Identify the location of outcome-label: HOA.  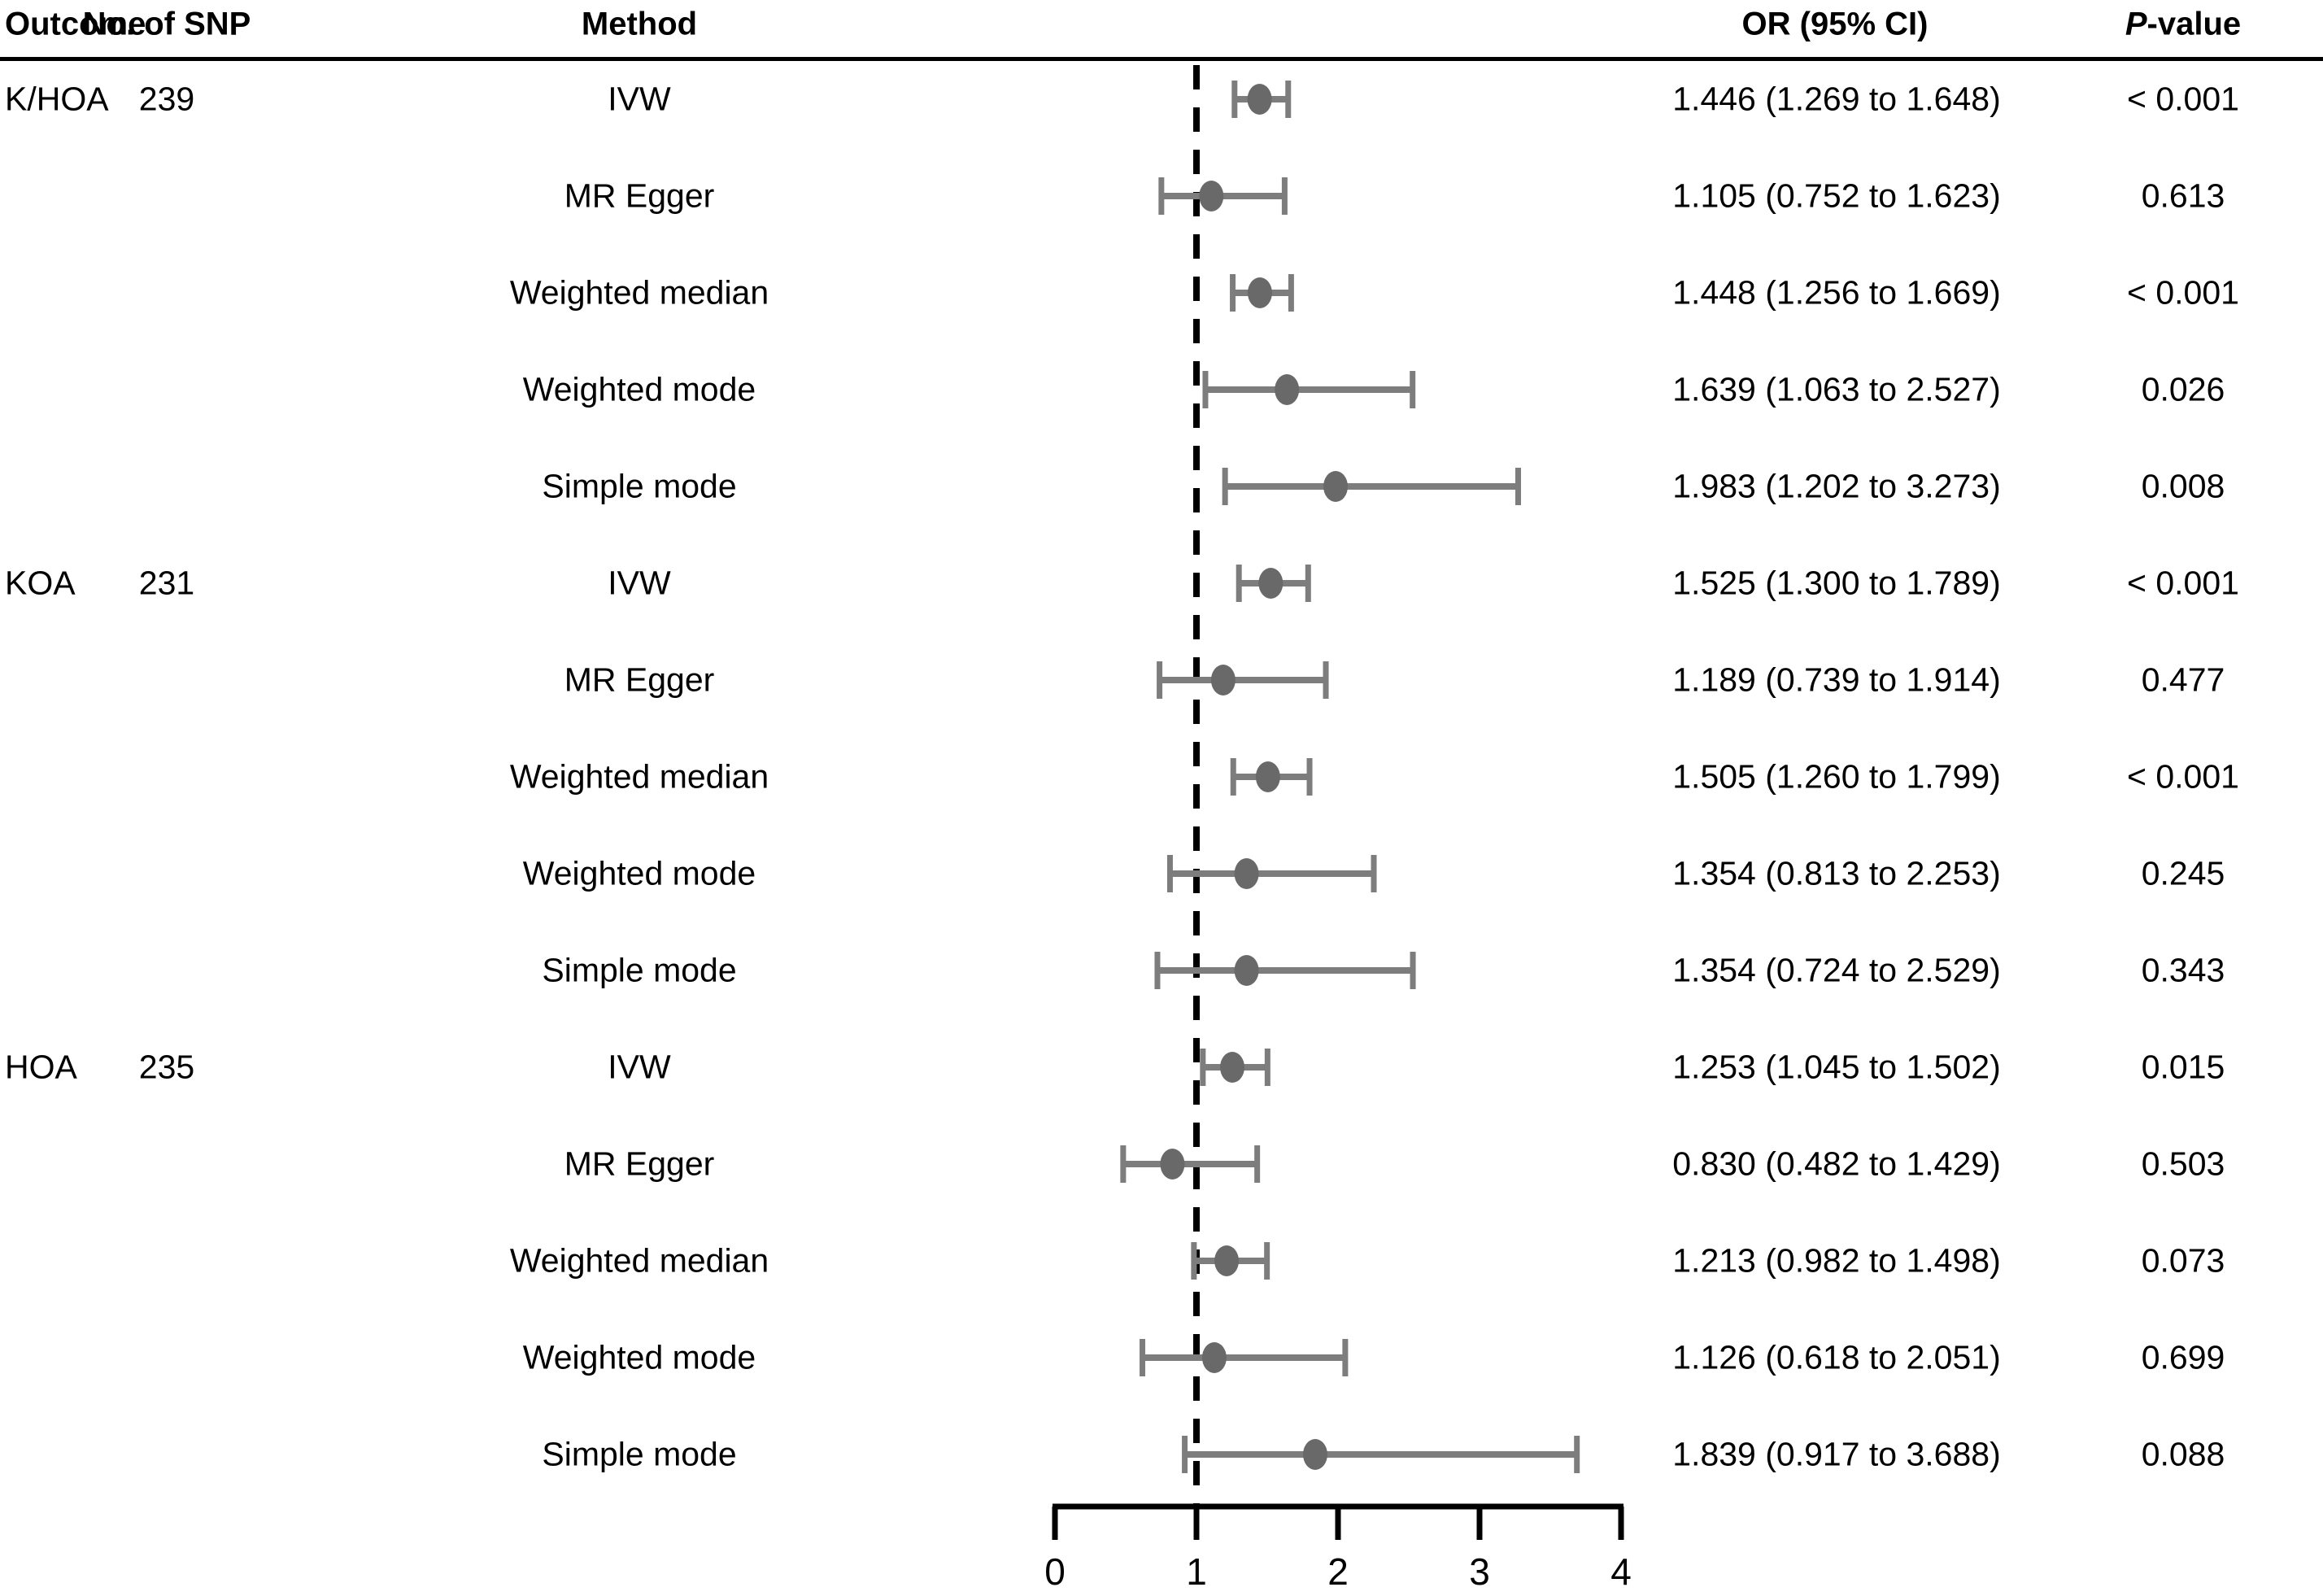
(41, 1067).